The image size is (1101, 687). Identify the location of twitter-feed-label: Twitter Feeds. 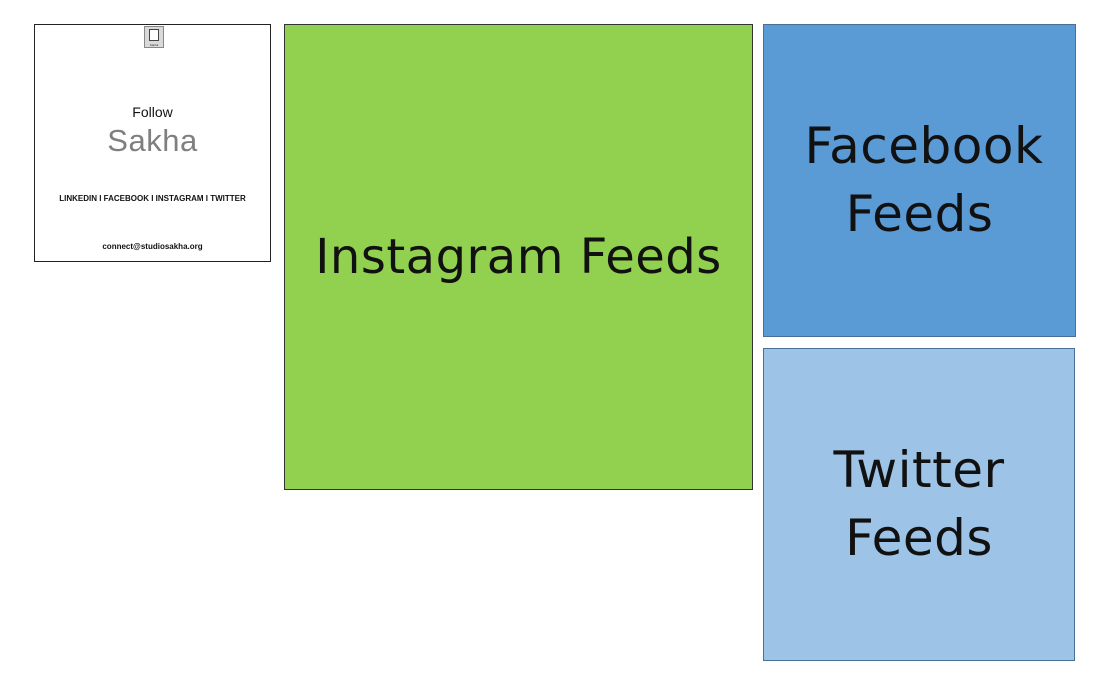
(919, 504).